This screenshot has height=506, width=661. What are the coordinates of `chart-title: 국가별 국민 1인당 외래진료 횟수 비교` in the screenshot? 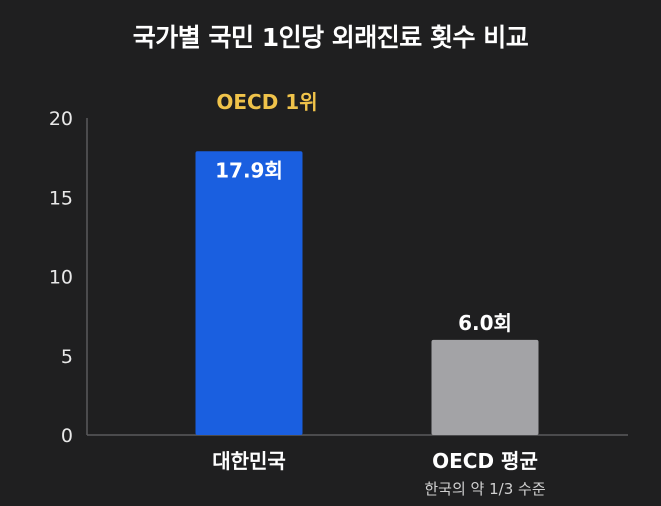 It's located at (330, 37).